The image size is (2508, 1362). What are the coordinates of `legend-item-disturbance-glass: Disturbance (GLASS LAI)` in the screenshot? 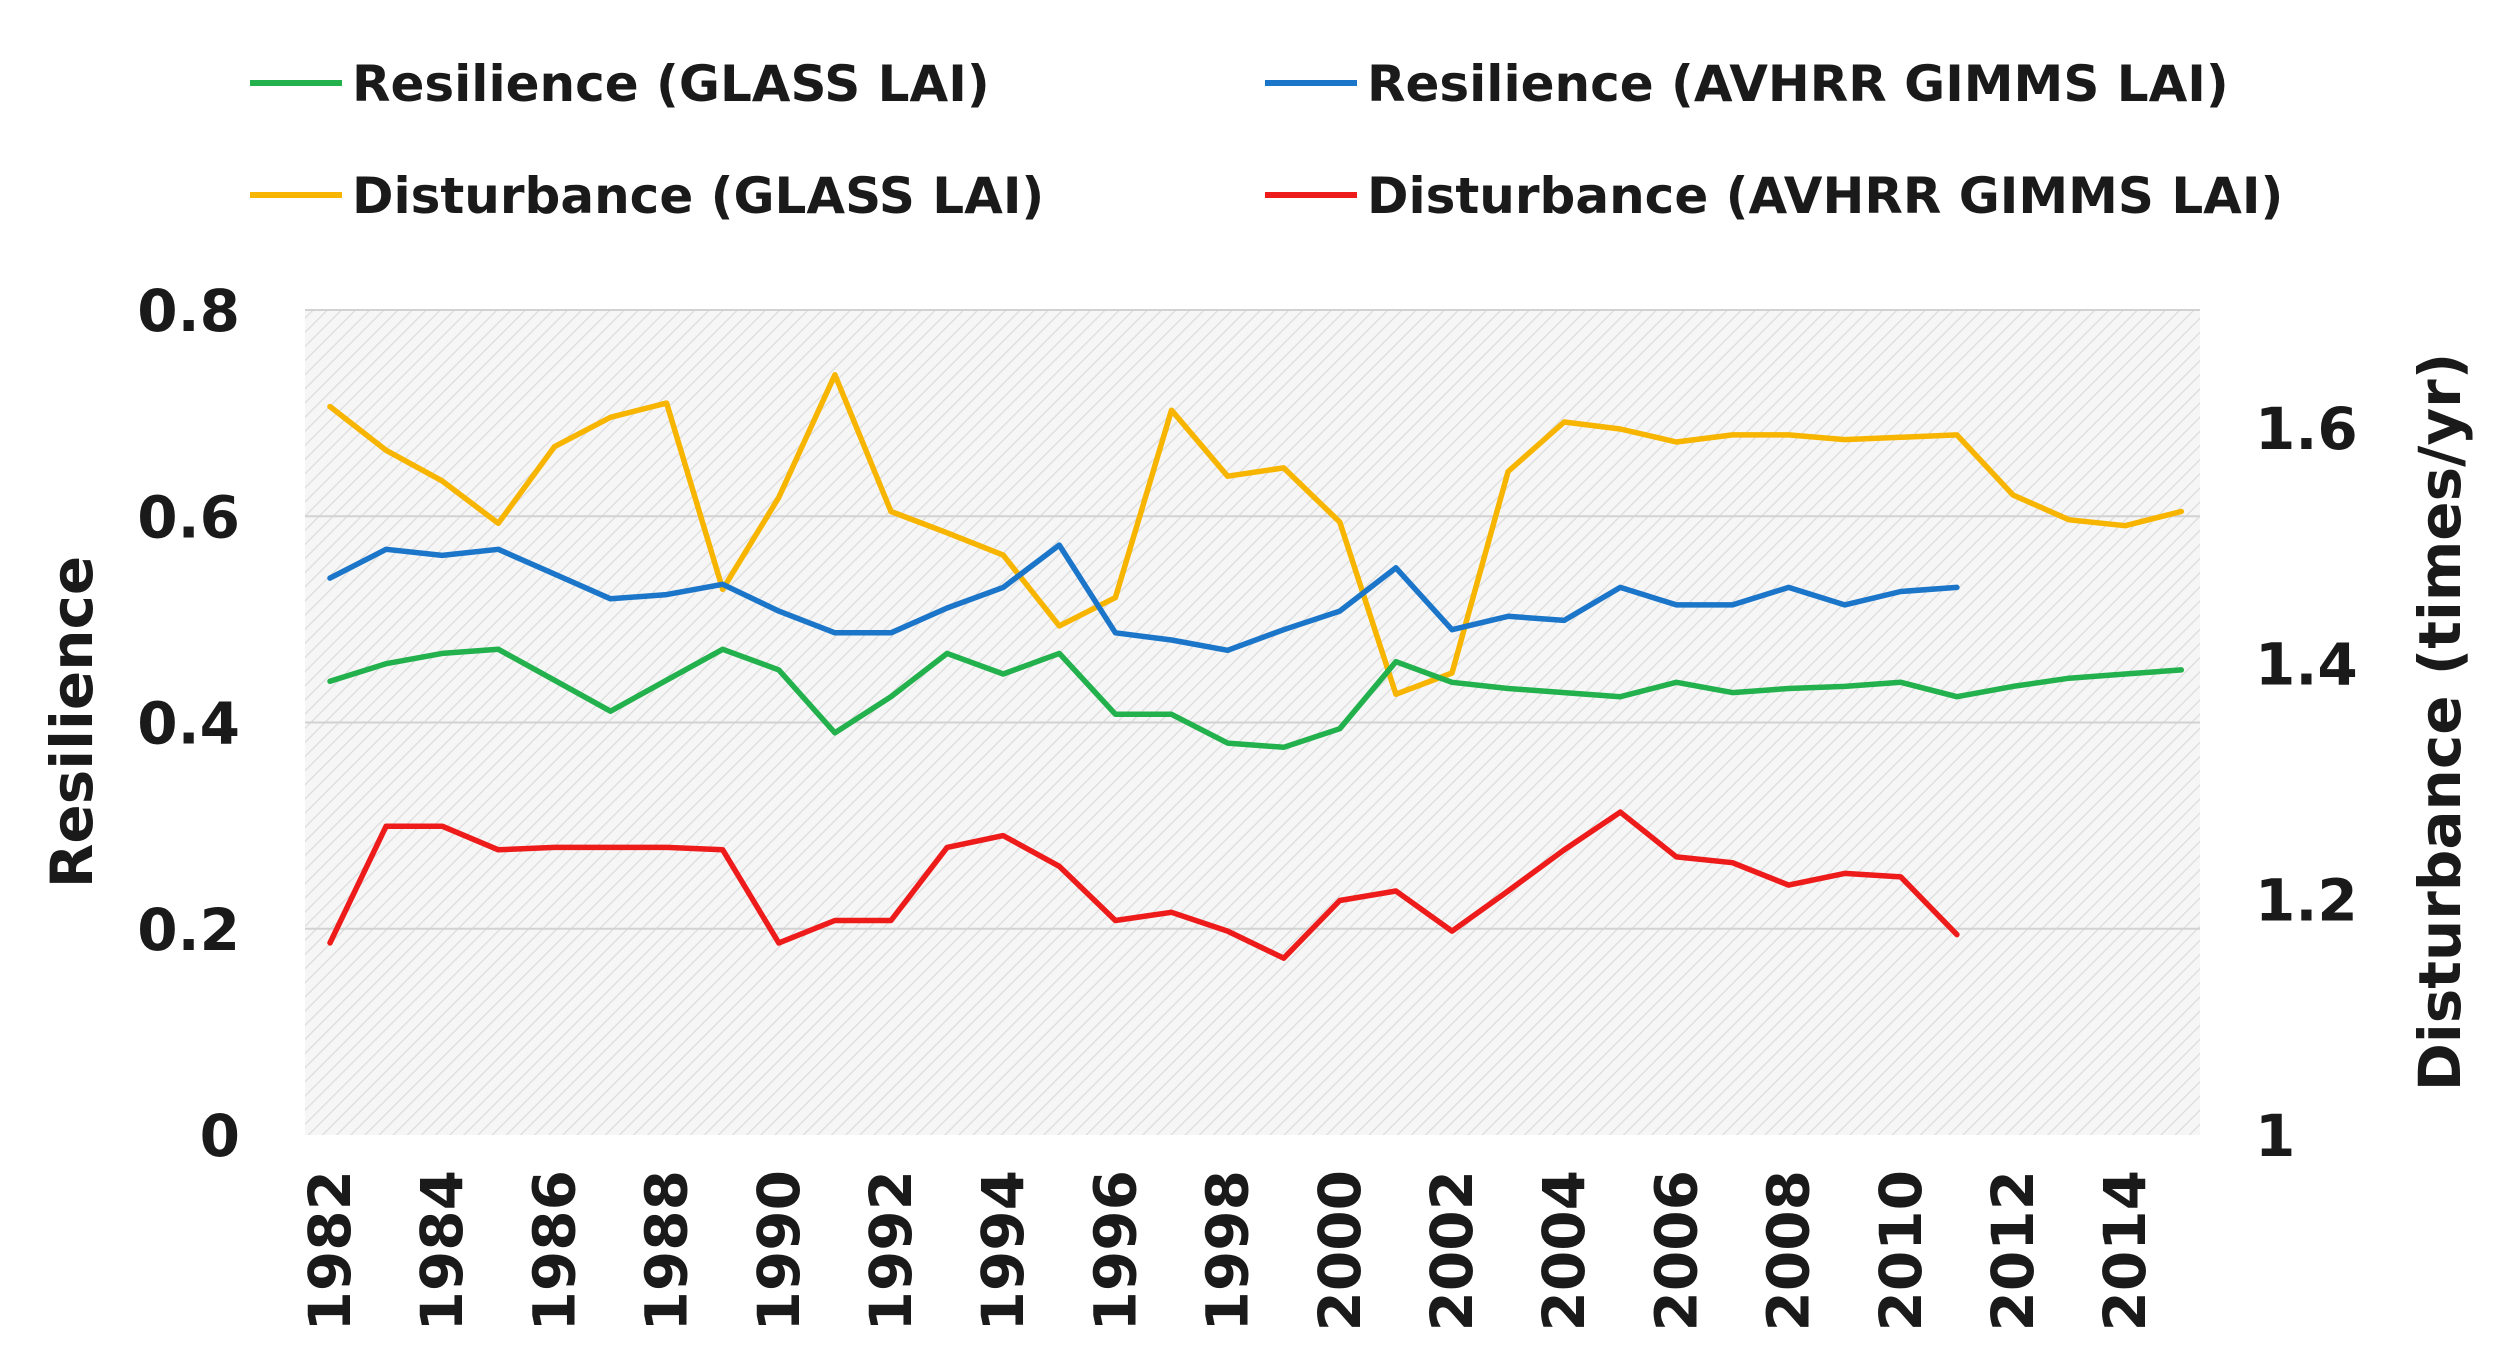 It's located at (647, 196).